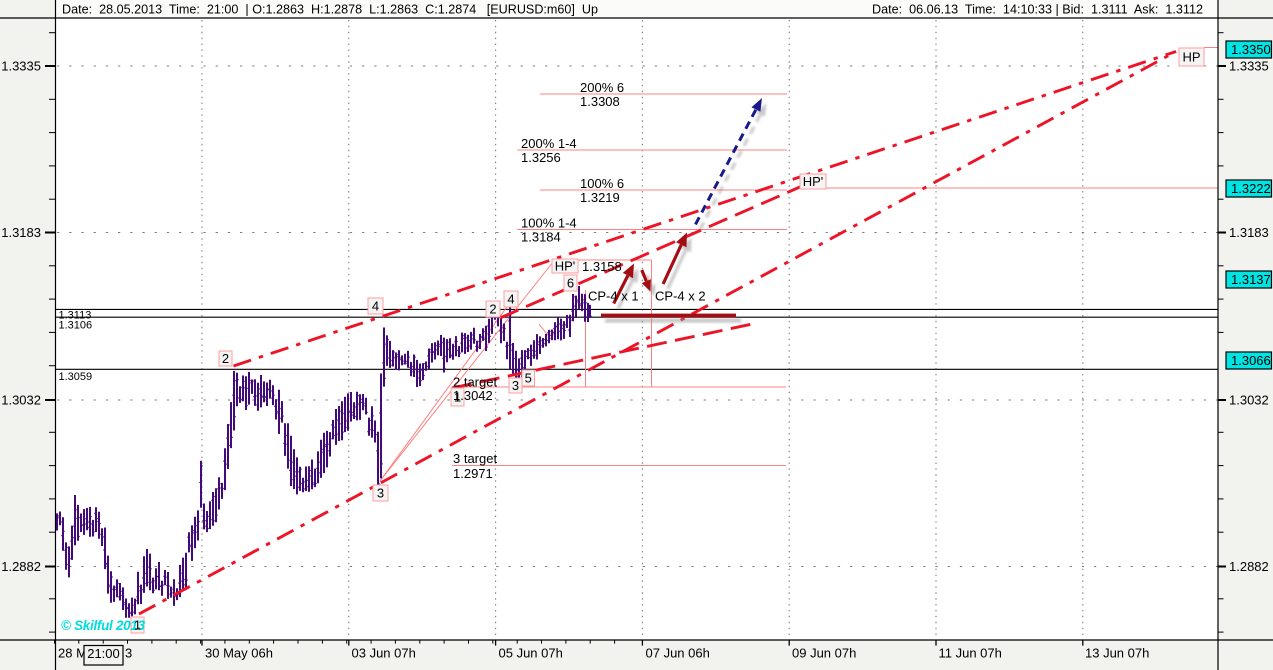 The width and height of the screenshot is (1273, 670). I want to click on svg-text: 200% 1-4, so click(549, 143).